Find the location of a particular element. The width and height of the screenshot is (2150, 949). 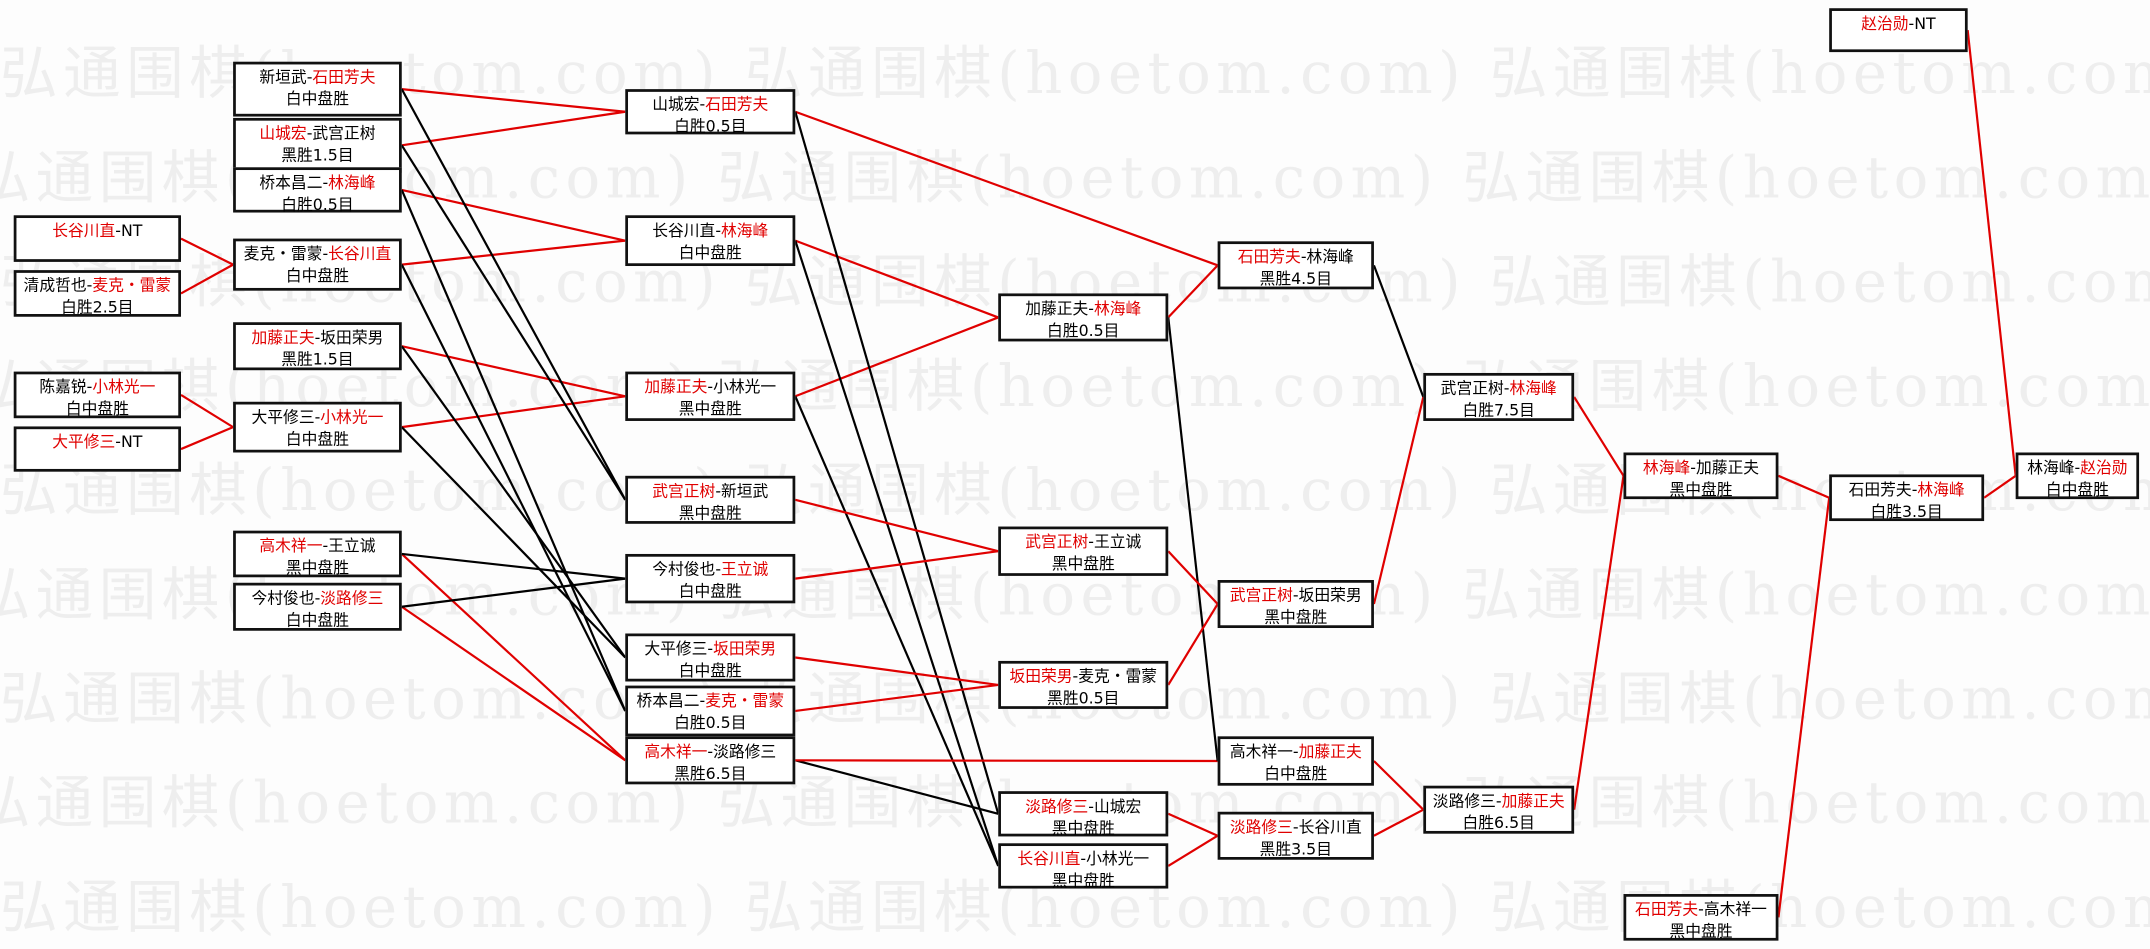

player-name: 武宫正树 is located at coordinates (1472, 388).